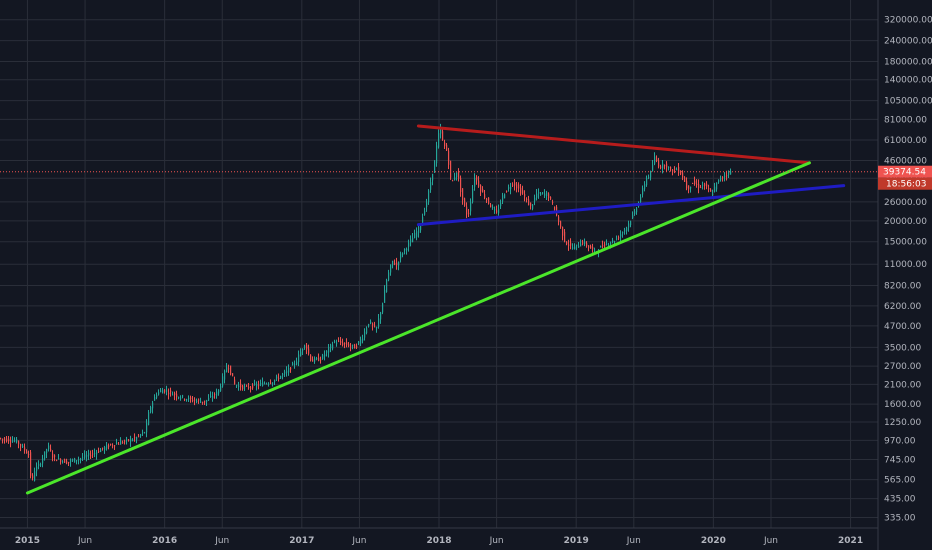 This screenshot has height=550, width=932. I want to click on x-tick-label: 2017, so click(301, 541).